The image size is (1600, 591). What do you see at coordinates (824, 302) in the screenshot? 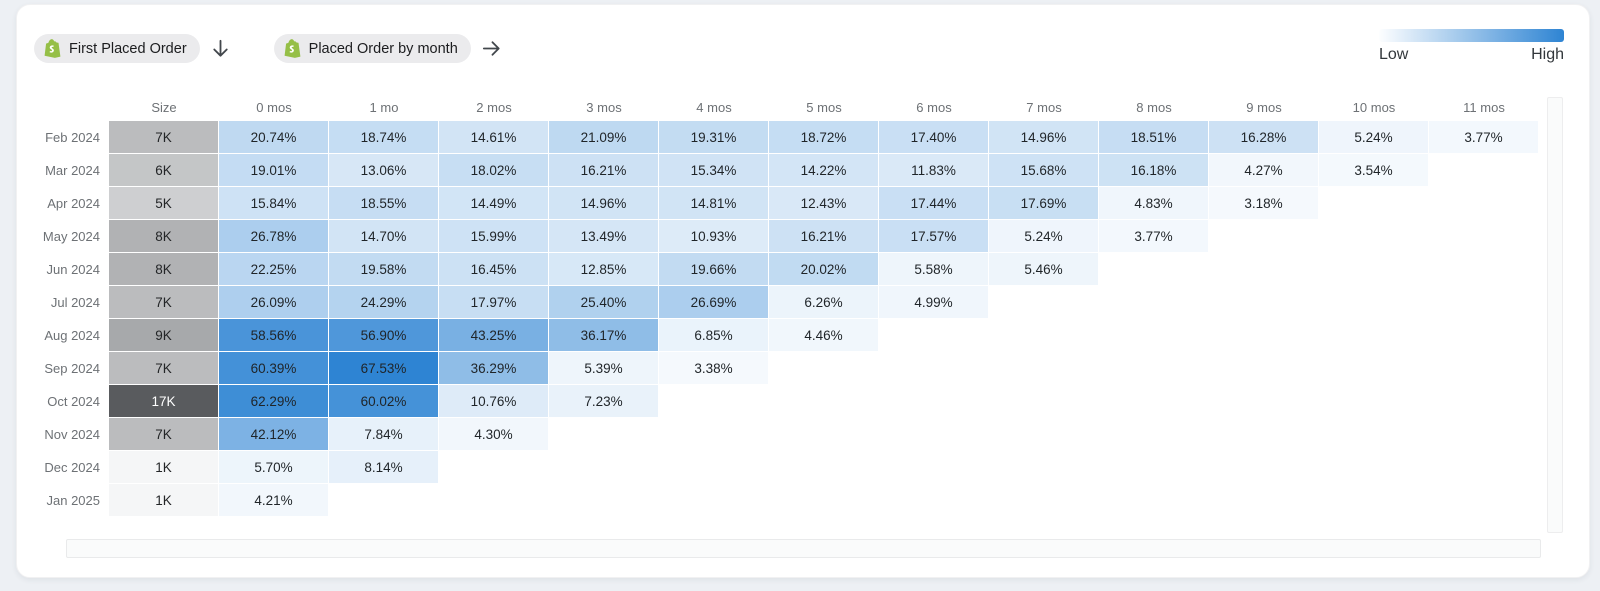
I see `heatmap-value-cell: 6.26%` at bounding box center [824, 302].